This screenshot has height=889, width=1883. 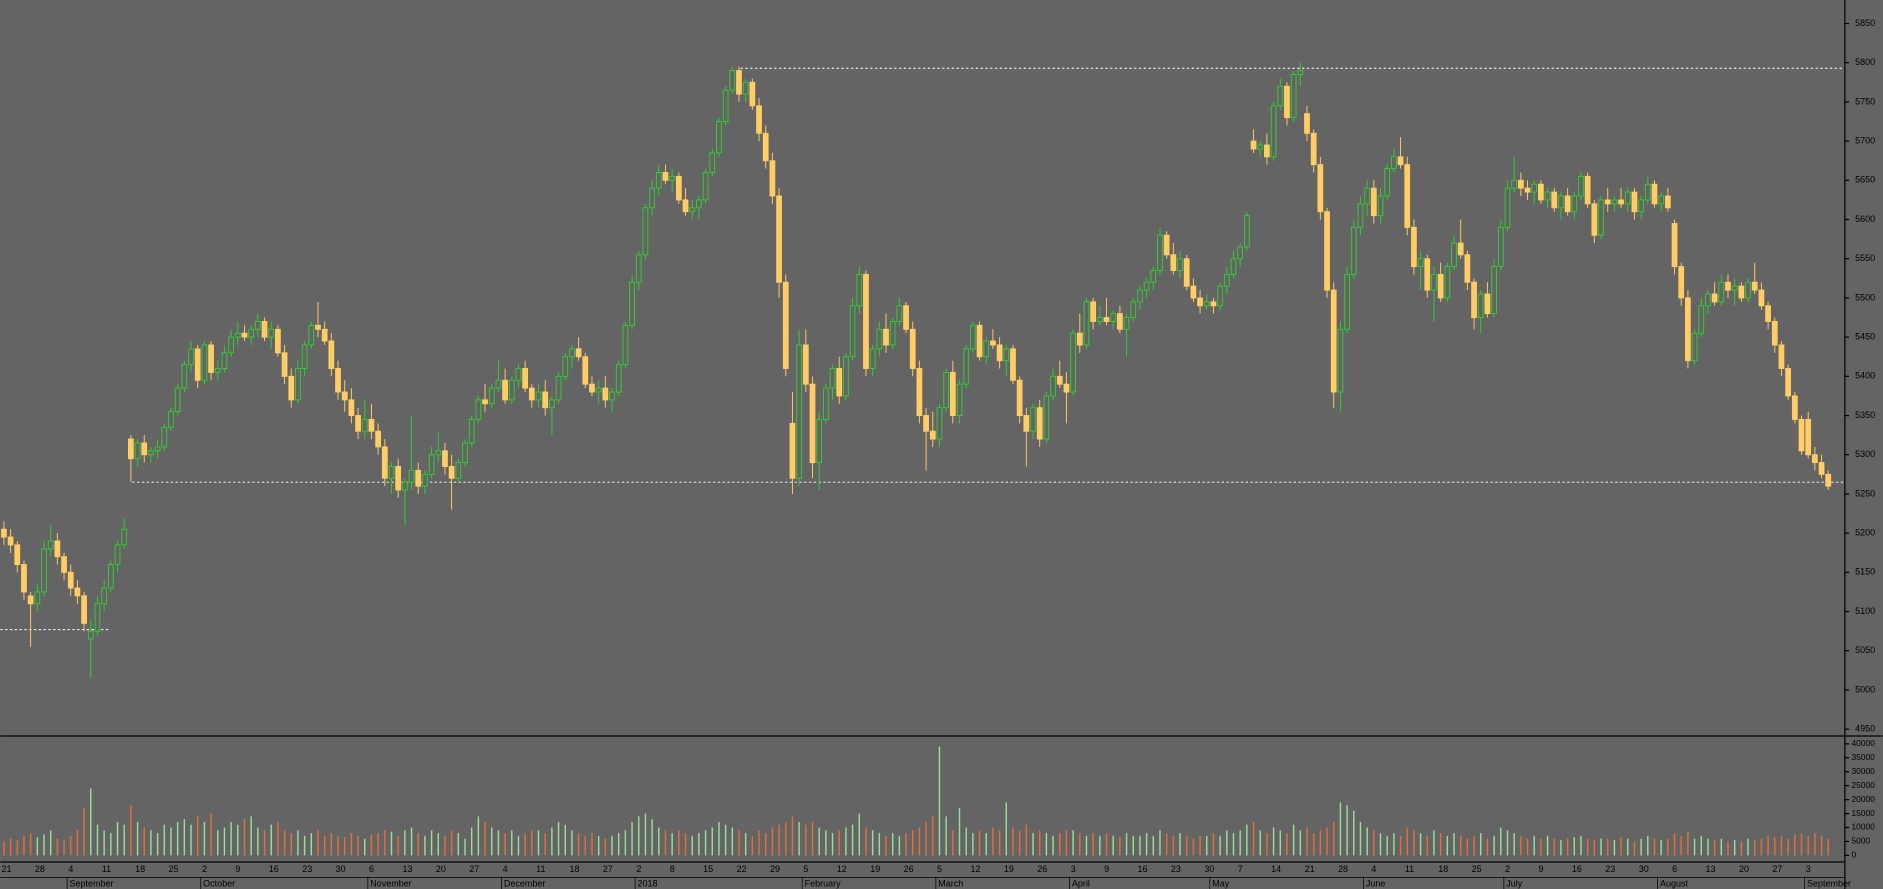 I want to click on x-tick-label: 11, so click(x=540, y=869).